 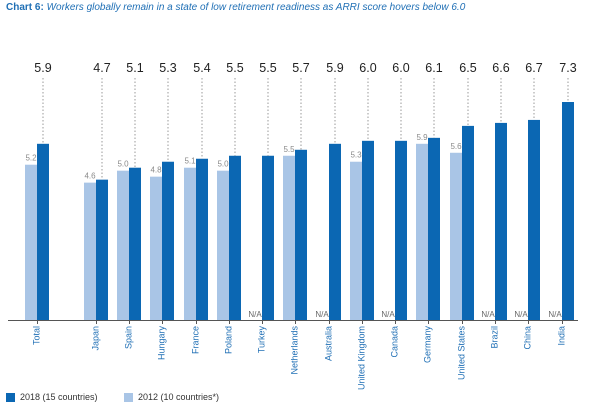 I want to click on category-label: Canada, so click(x=394, y=342).